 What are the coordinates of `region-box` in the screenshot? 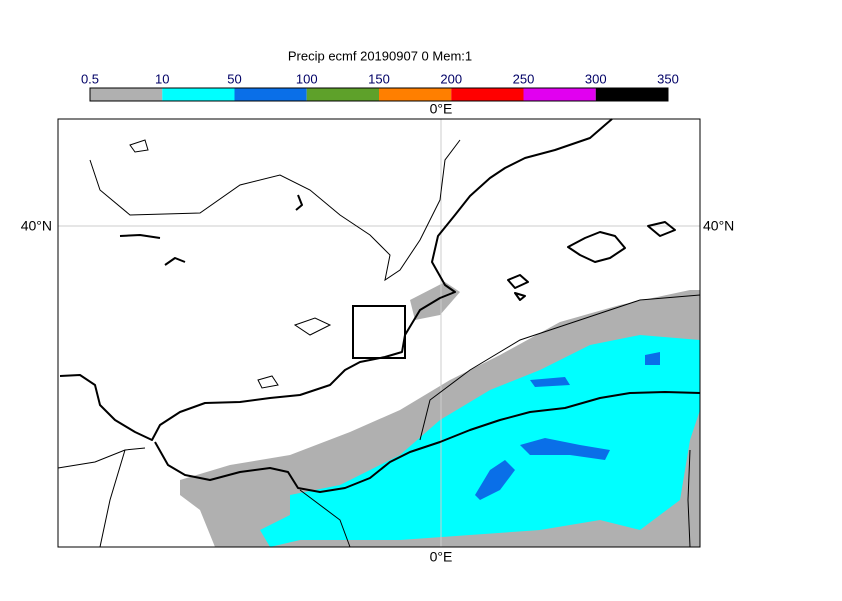 It's located at (379, 332).